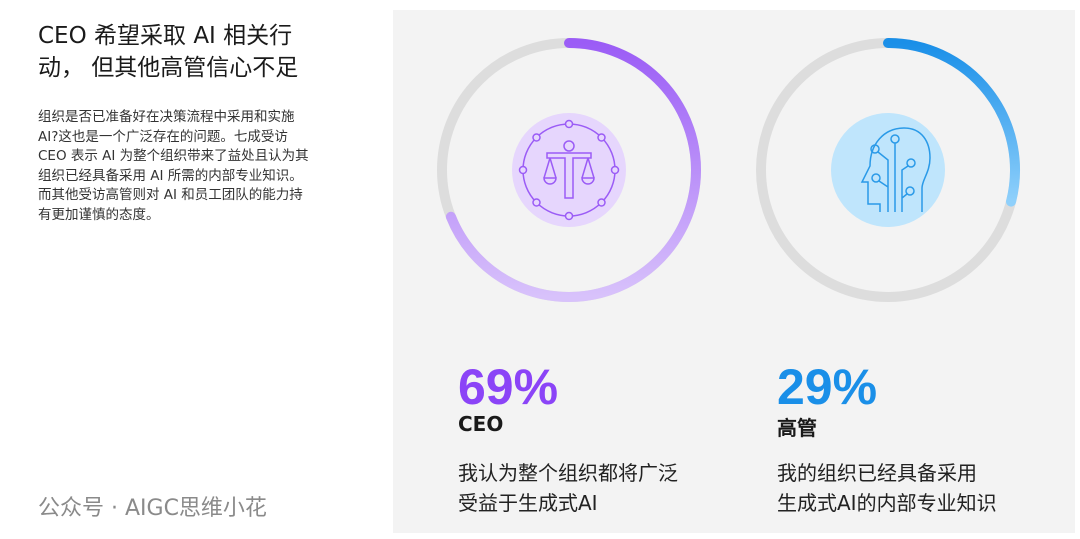 Image resolution: width=1080 pixels, height=539 pixels. What do you see at coordinates (951, 122) in the screenshot?
I see `progress-arc-exec` at bounding box center [951, 122].